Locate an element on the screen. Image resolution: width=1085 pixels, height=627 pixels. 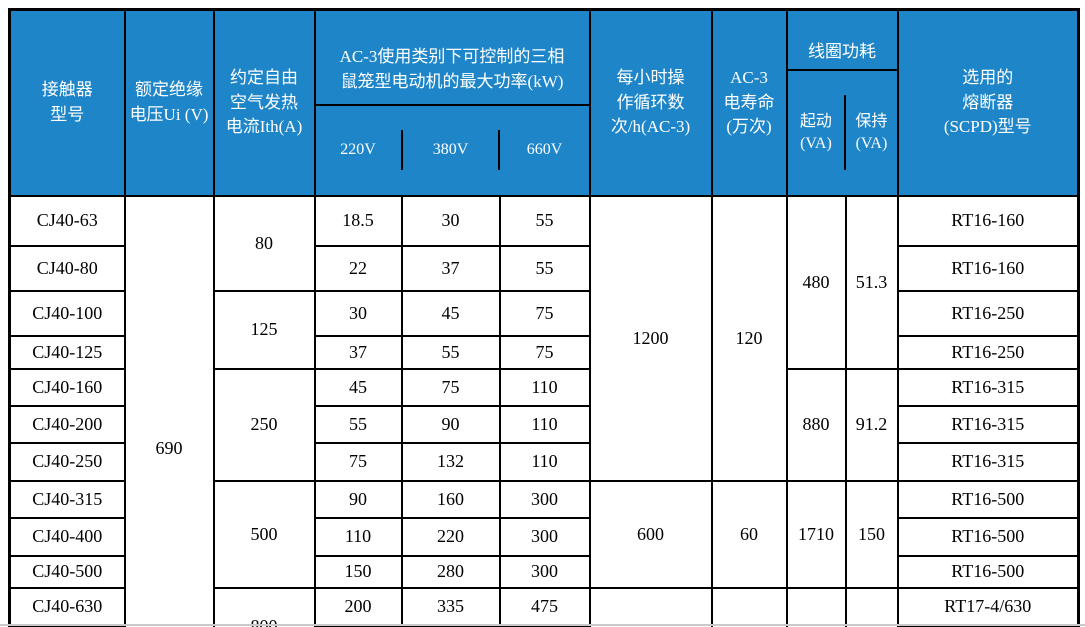
table-cell: 200 is located at coordinates (358, 606).